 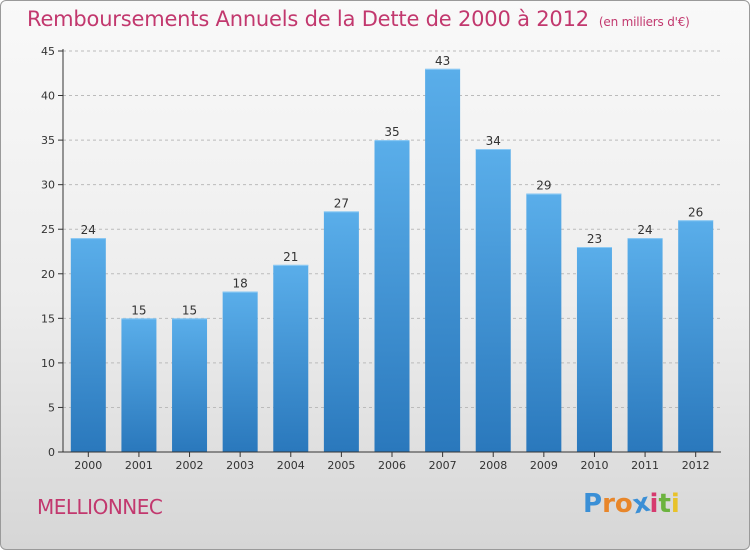 What do you see at coordinates (190, 385) in the screenshot?
I see `bar-2002` at bounding box center [190, 385].